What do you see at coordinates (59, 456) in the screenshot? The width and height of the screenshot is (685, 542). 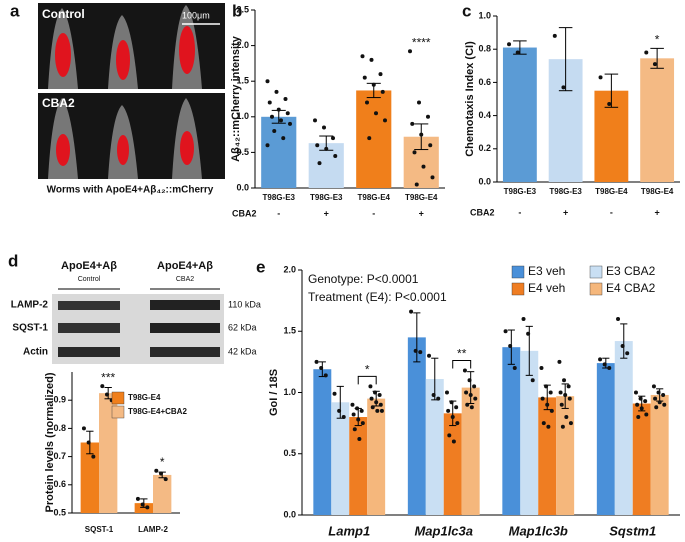 I see `y-tick-label: 0.7` at bounding box center [59, 456].